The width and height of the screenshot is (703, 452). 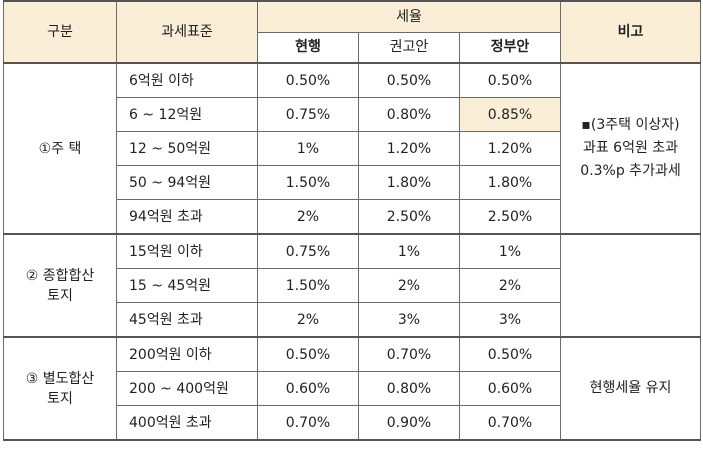 I want to click on header-recommended: 권고안, so click(x=409, y=47).